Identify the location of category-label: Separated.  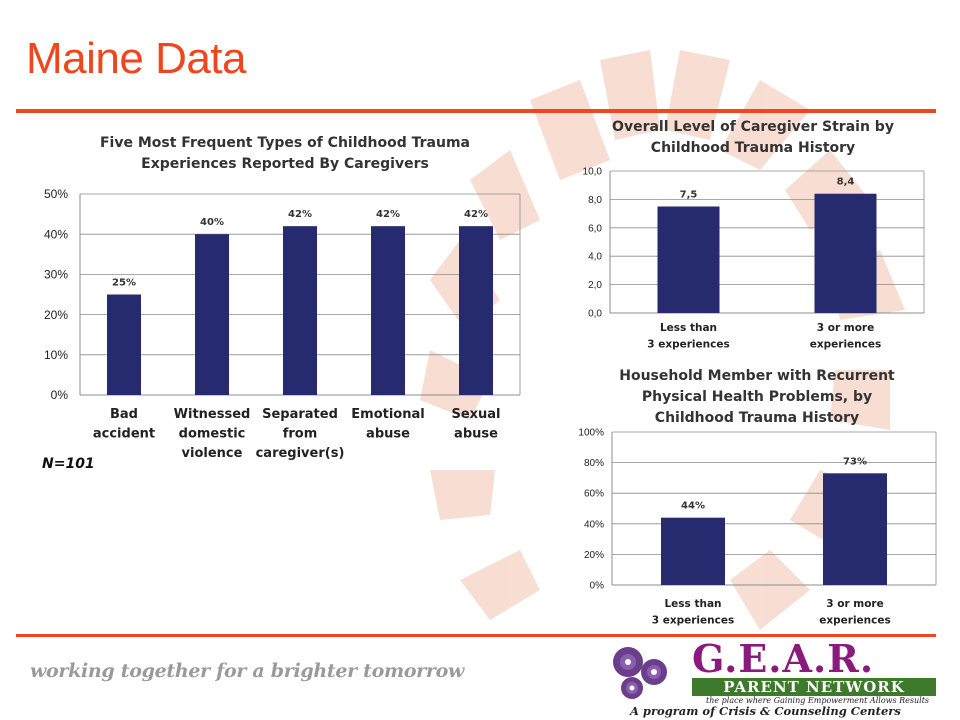
(300, 414).